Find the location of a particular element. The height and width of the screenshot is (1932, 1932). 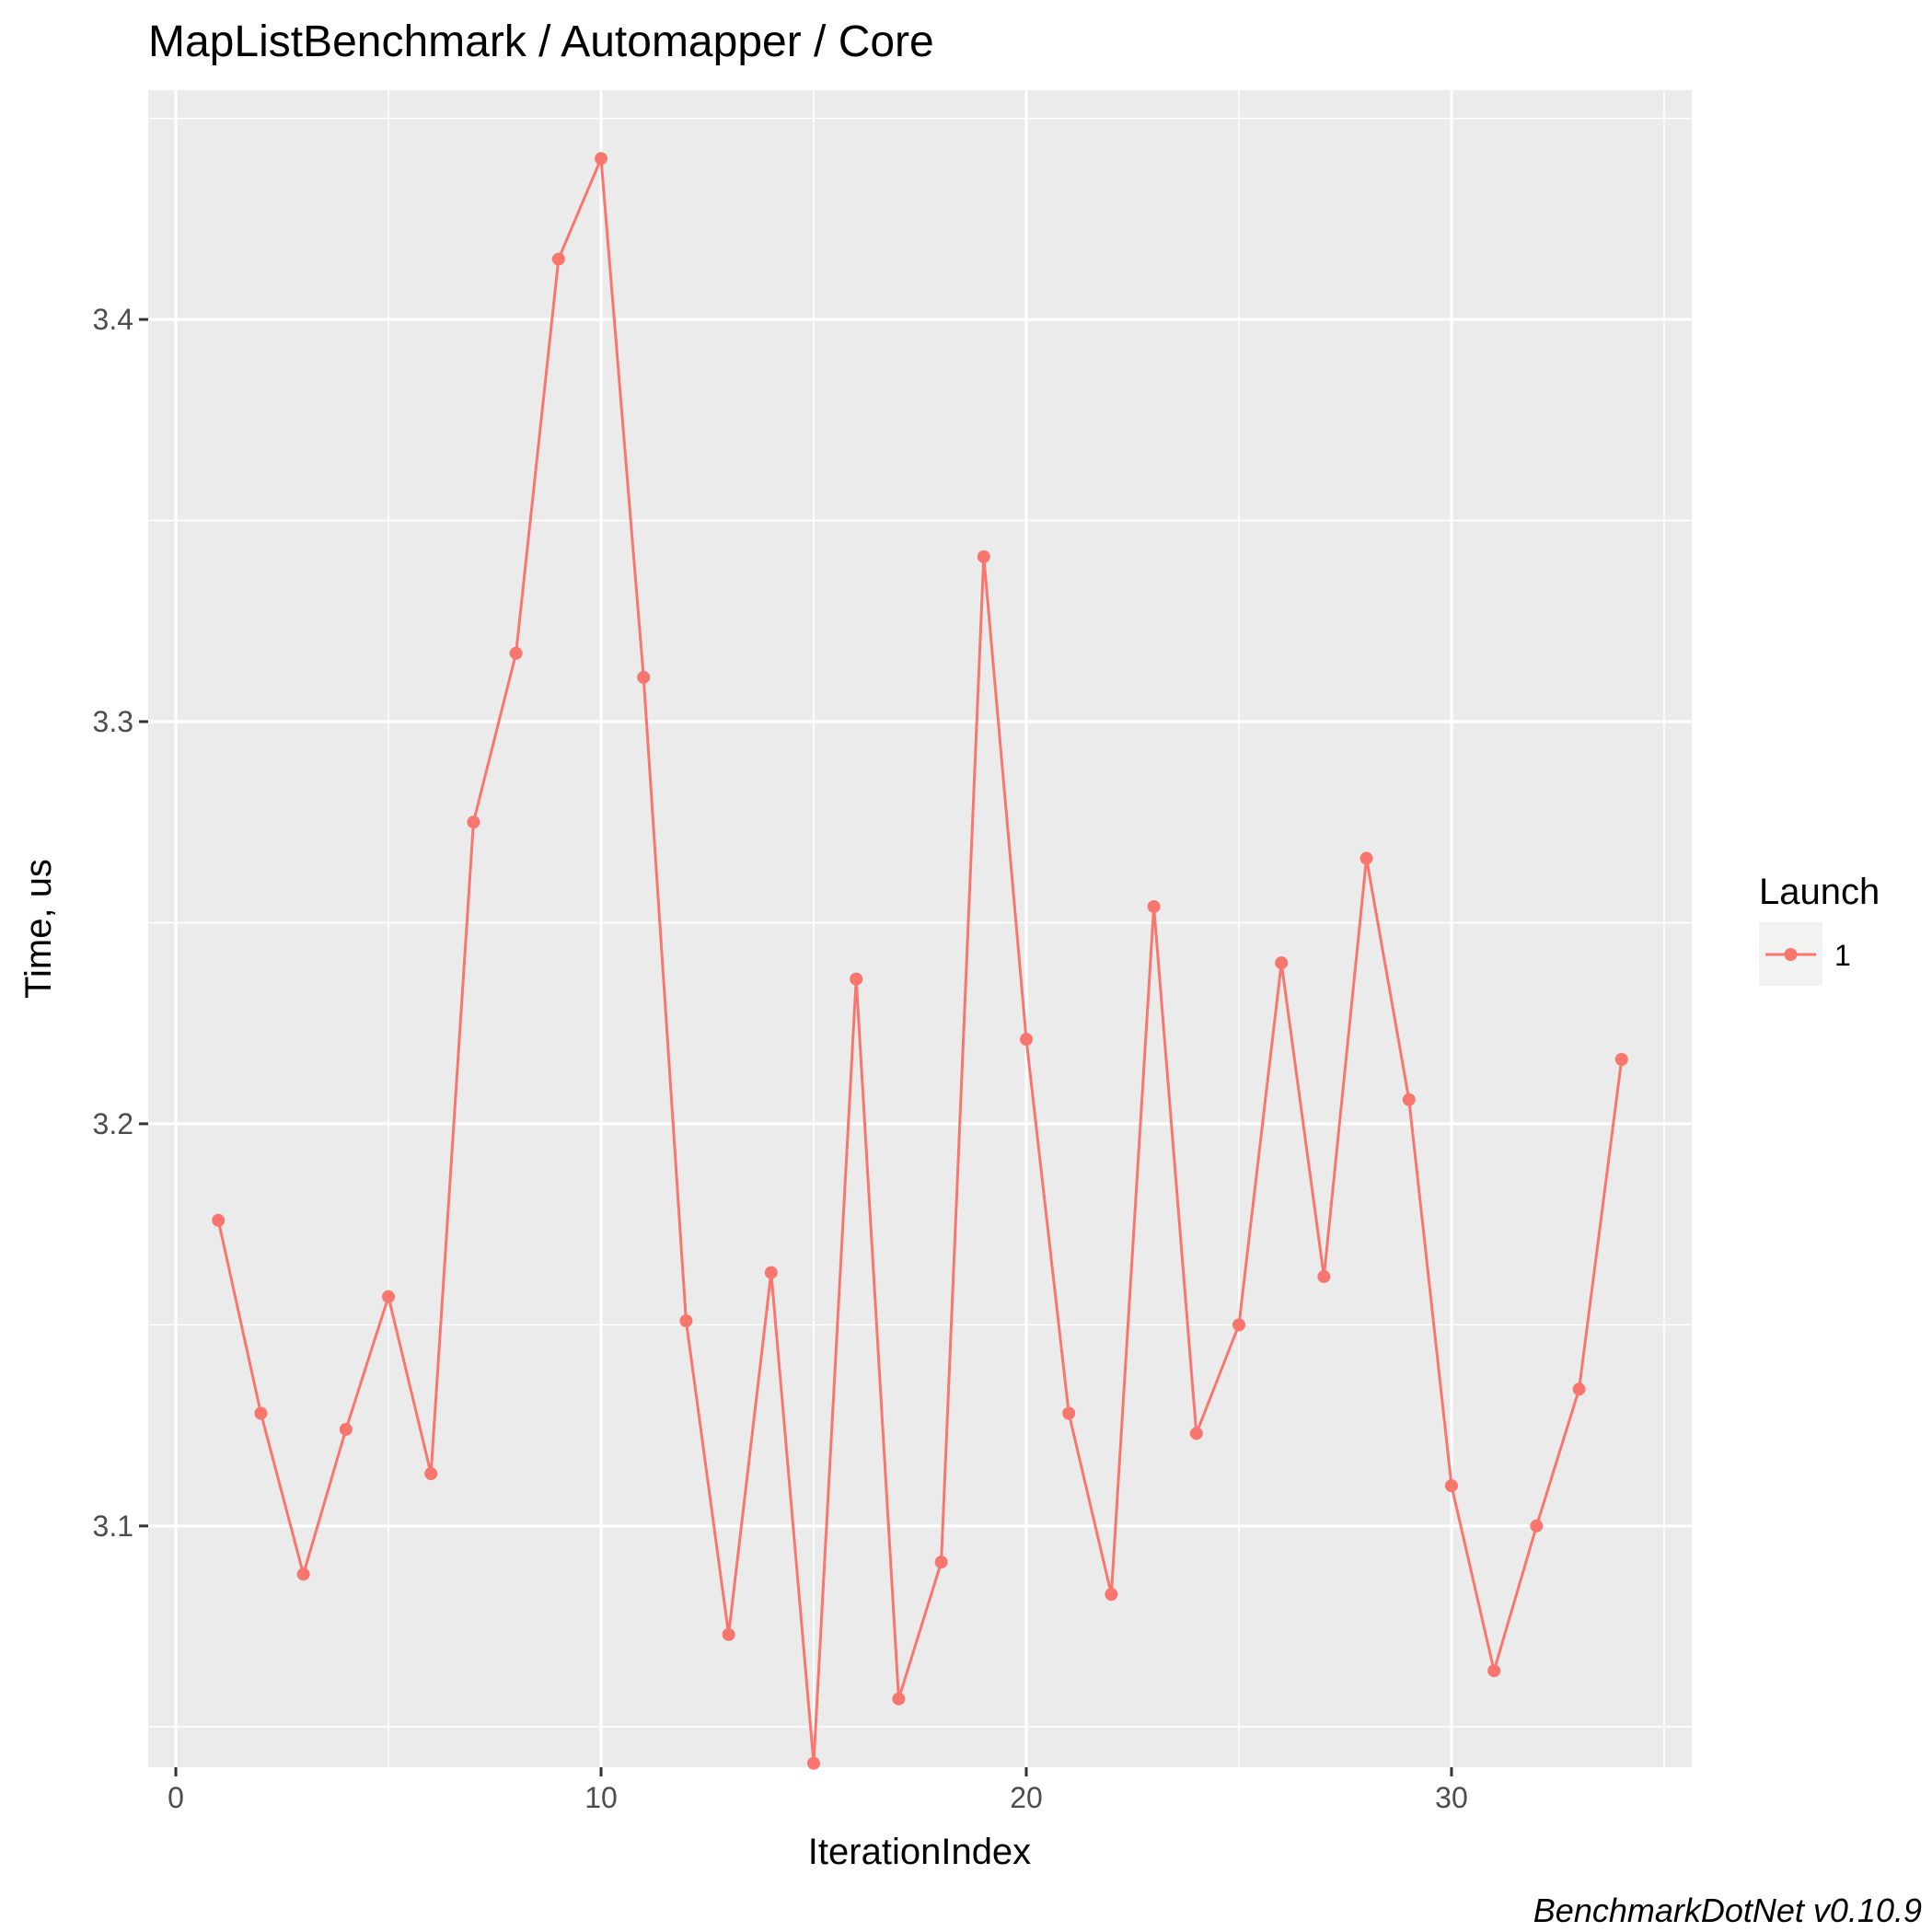

chart-title: MapListBenchmark / Automapper / Core is located at coordinates (541, 42).